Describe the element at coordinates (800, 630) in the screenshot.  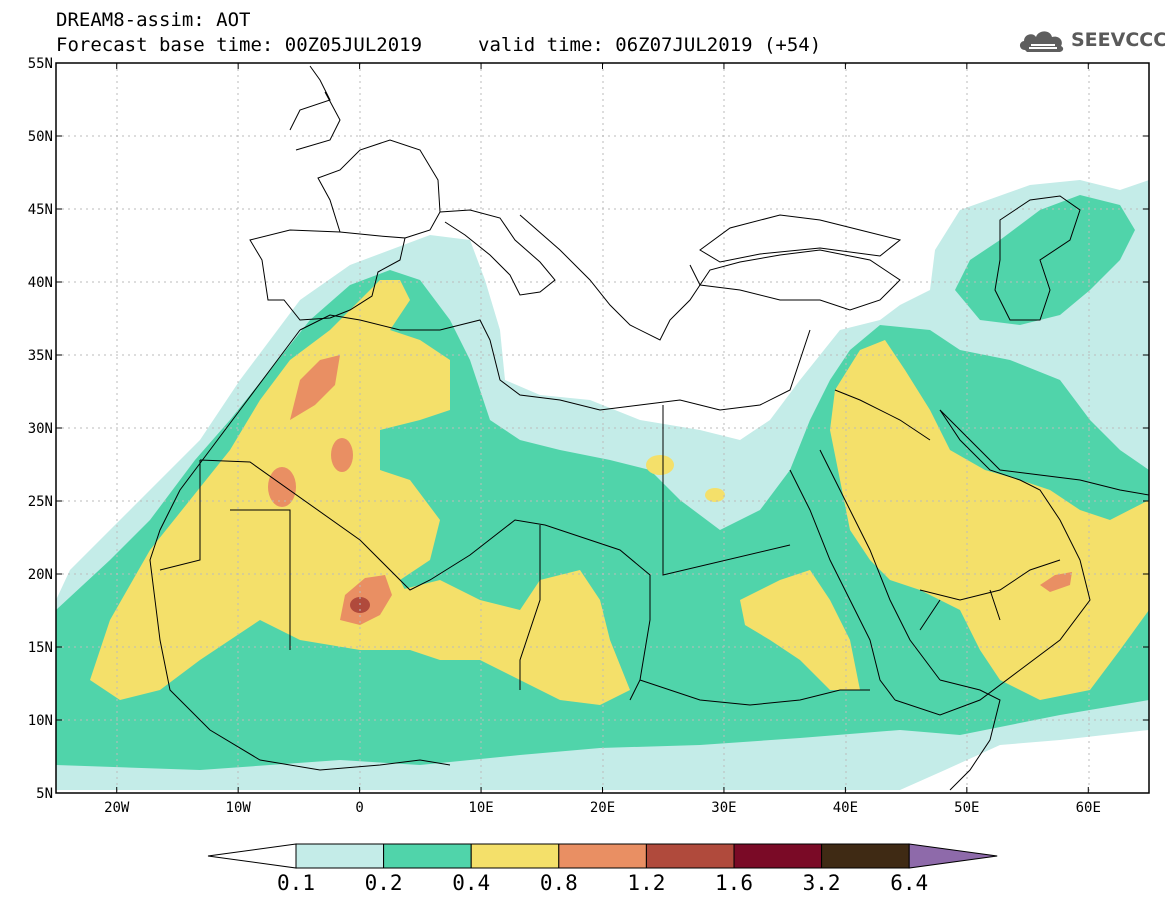
I see `aot-band-0.4-sudan` at that location.